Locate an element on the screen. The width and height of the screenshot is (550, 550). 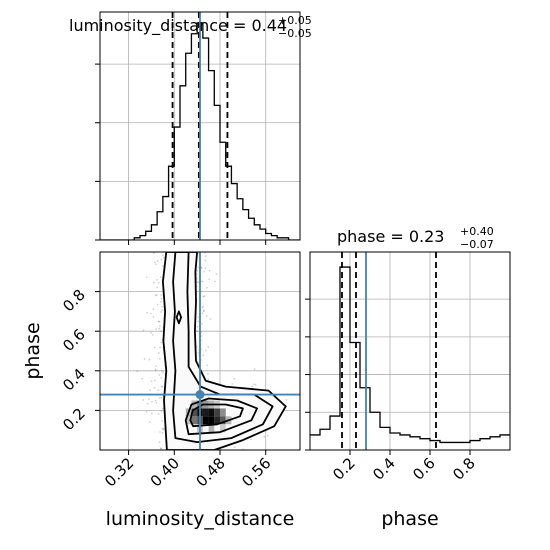
y-tick-label: 0.4 is located at coordinates (74, 380).